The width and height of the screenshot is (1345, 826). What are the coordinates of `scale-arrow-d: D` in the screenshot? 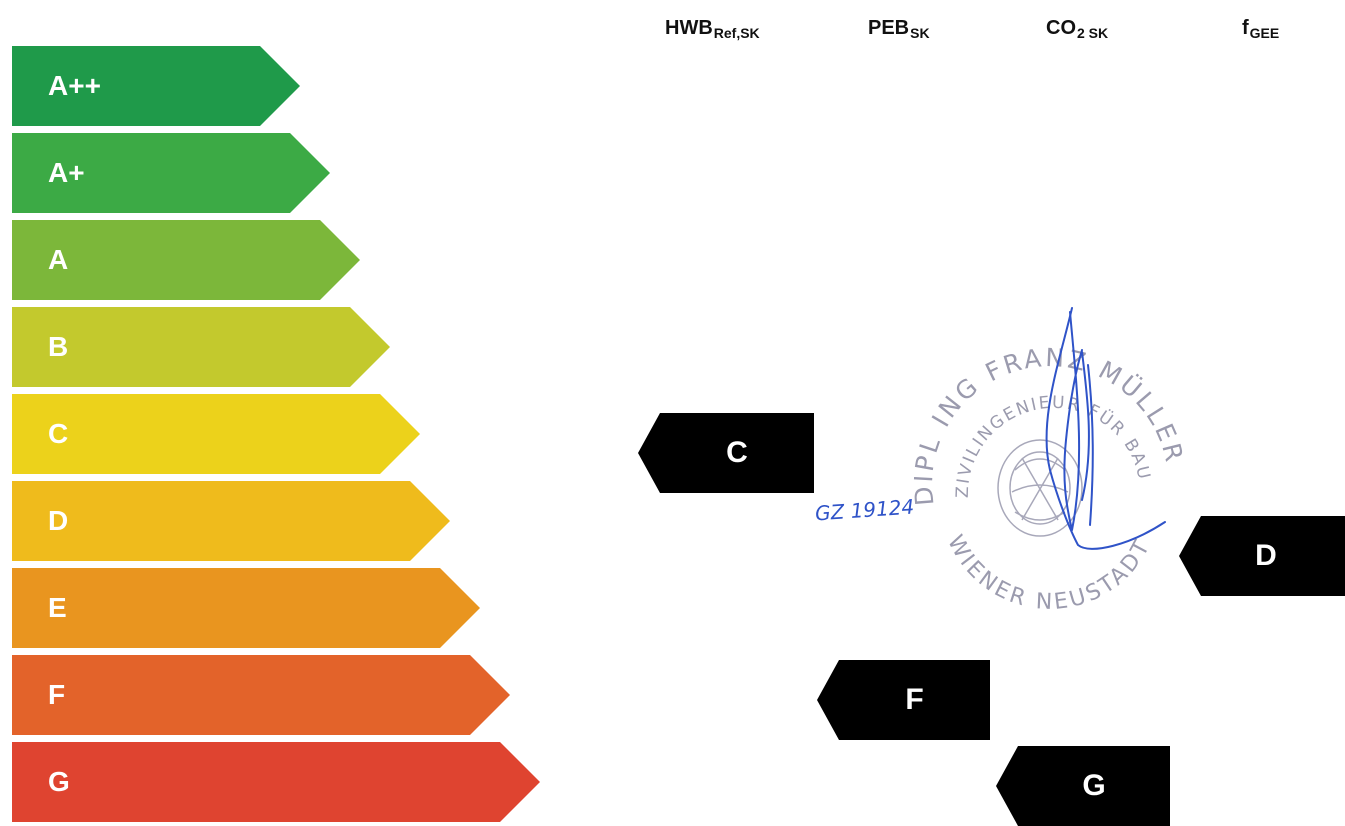 It's located at (231, 521).